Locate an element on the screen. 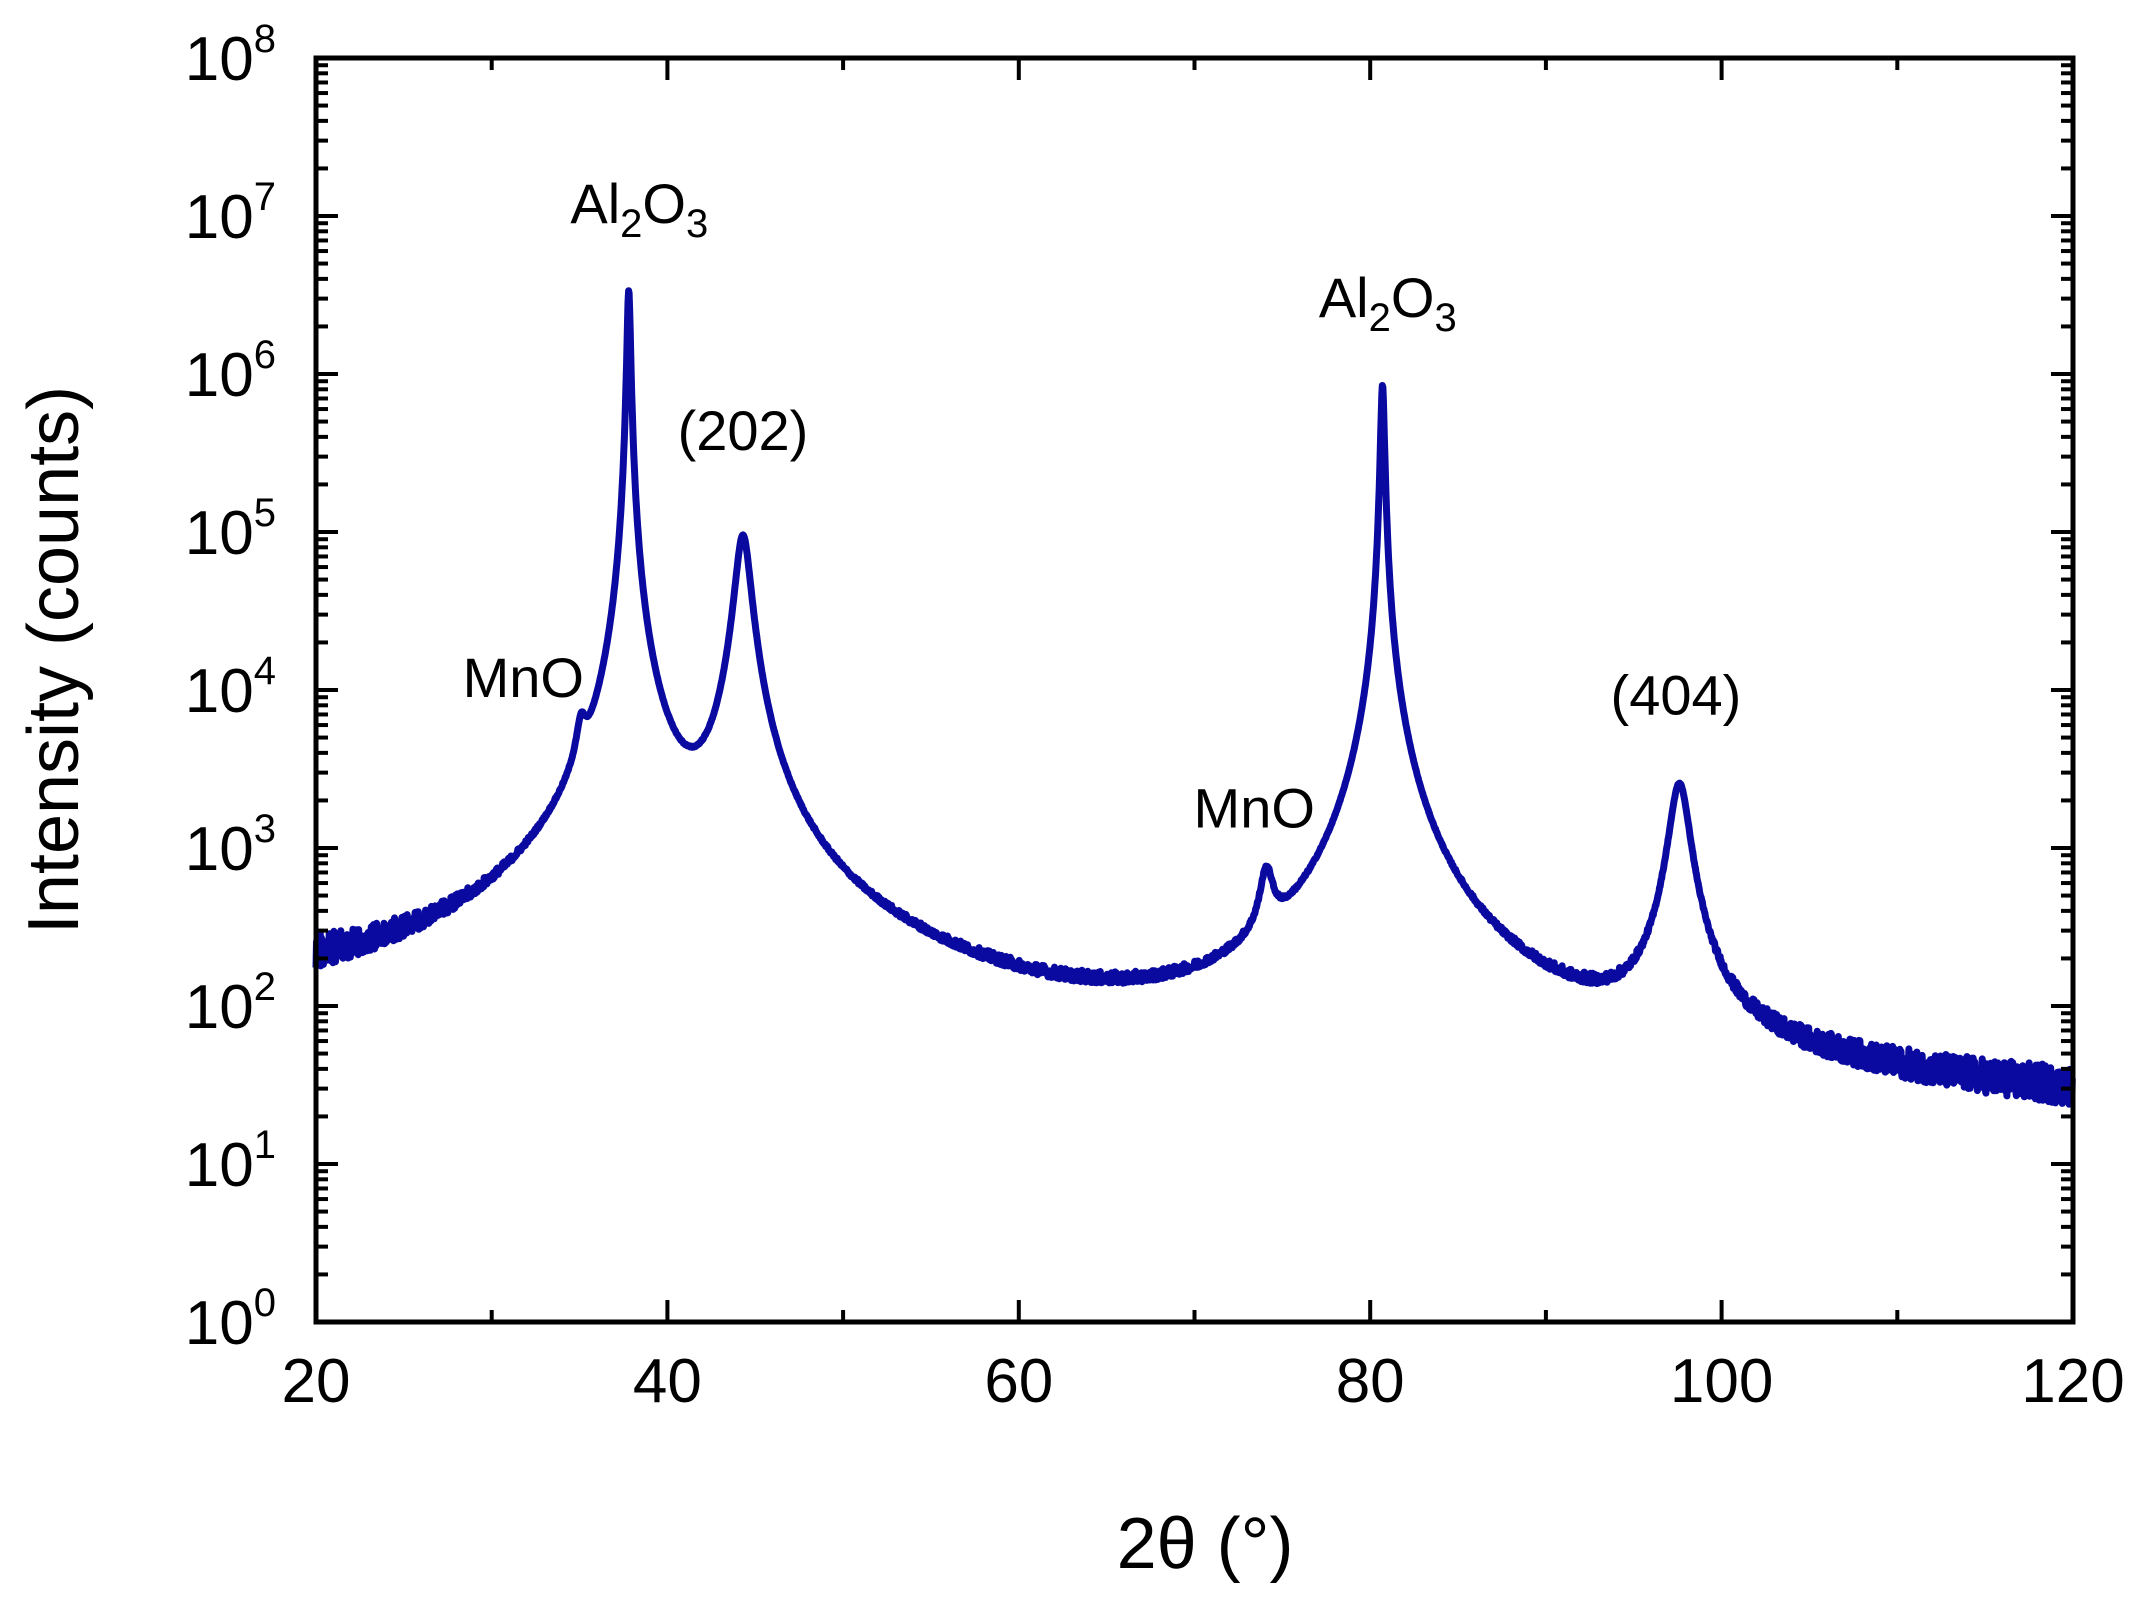 This screenshot has width=2140, height=1605. peak-annotation: (202) is located at coordinates (743, 430).